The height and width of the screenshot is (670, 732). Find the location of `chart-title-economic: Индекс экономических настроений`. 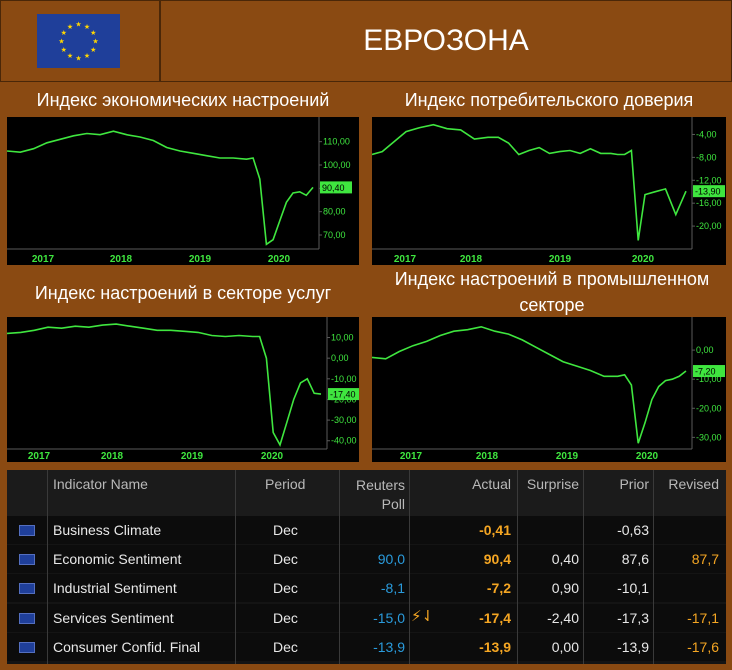

chart-title-economic: Индекс экономических настроений is located at coordinates (183, 100).